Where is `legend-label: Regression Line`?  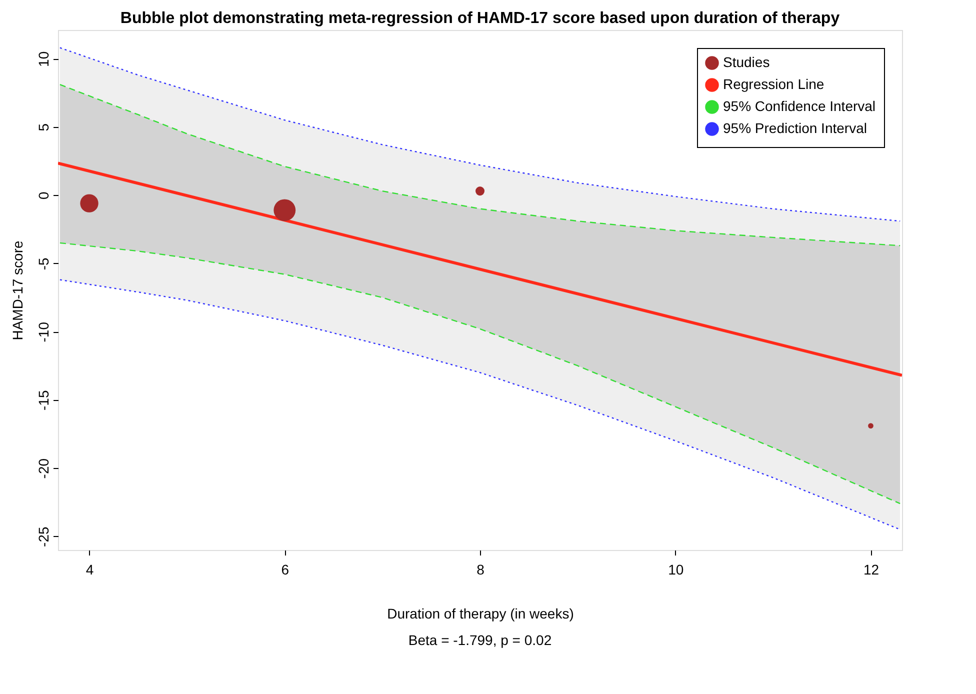 legend-label: Regression Line is located at coordinates (773, 84).